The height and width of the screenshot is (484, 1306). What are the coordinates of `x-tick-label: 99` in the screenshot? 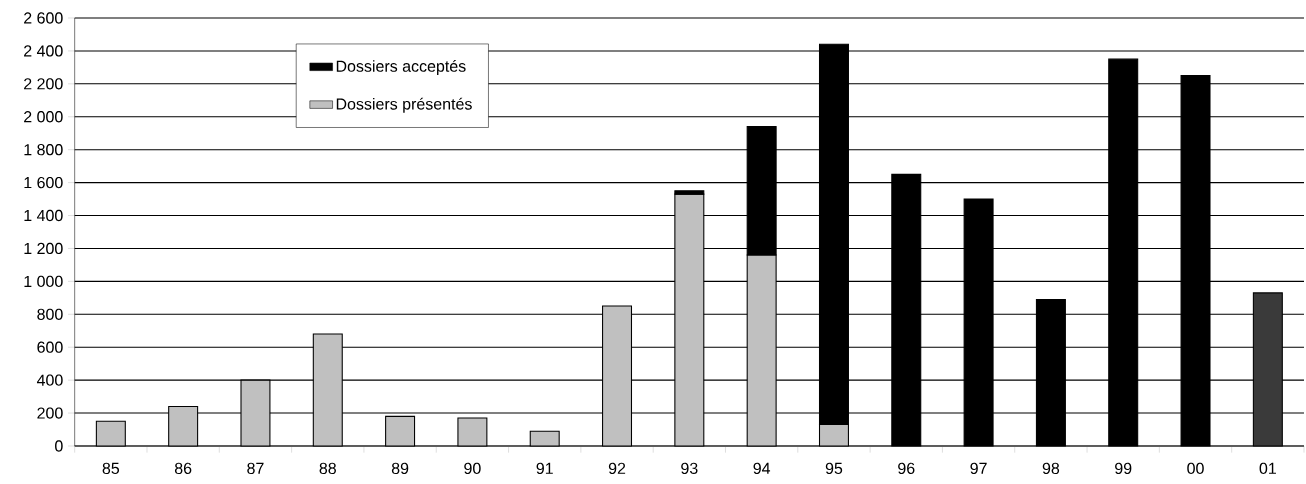 It's located at (1123, 468).